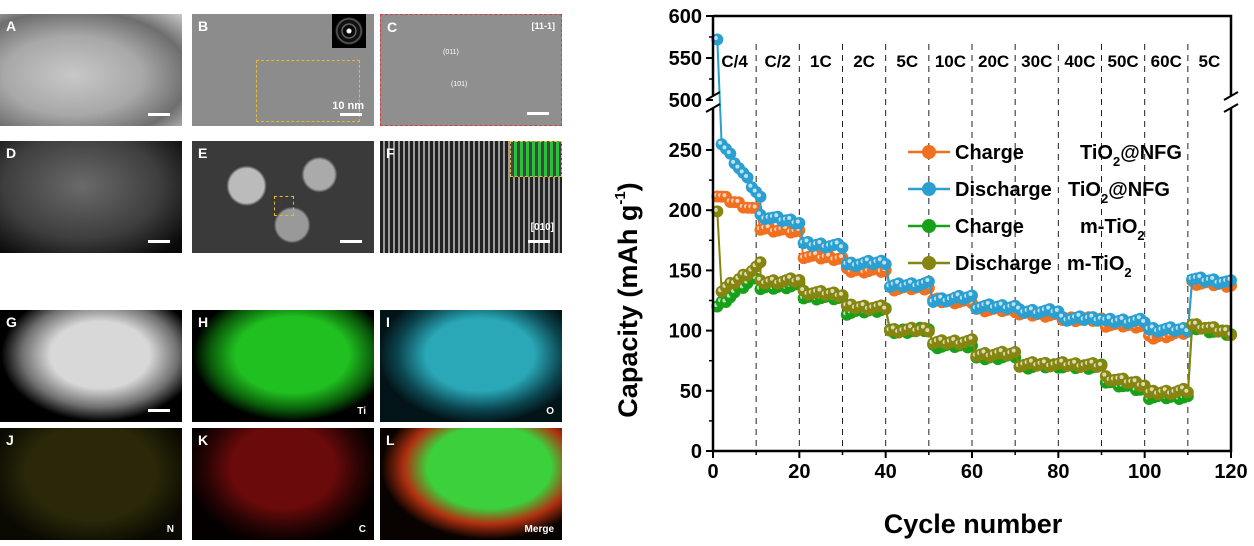  Describe the element at coordinates (283, 197) in the screenshot. I see `panel-e: E` at that location.